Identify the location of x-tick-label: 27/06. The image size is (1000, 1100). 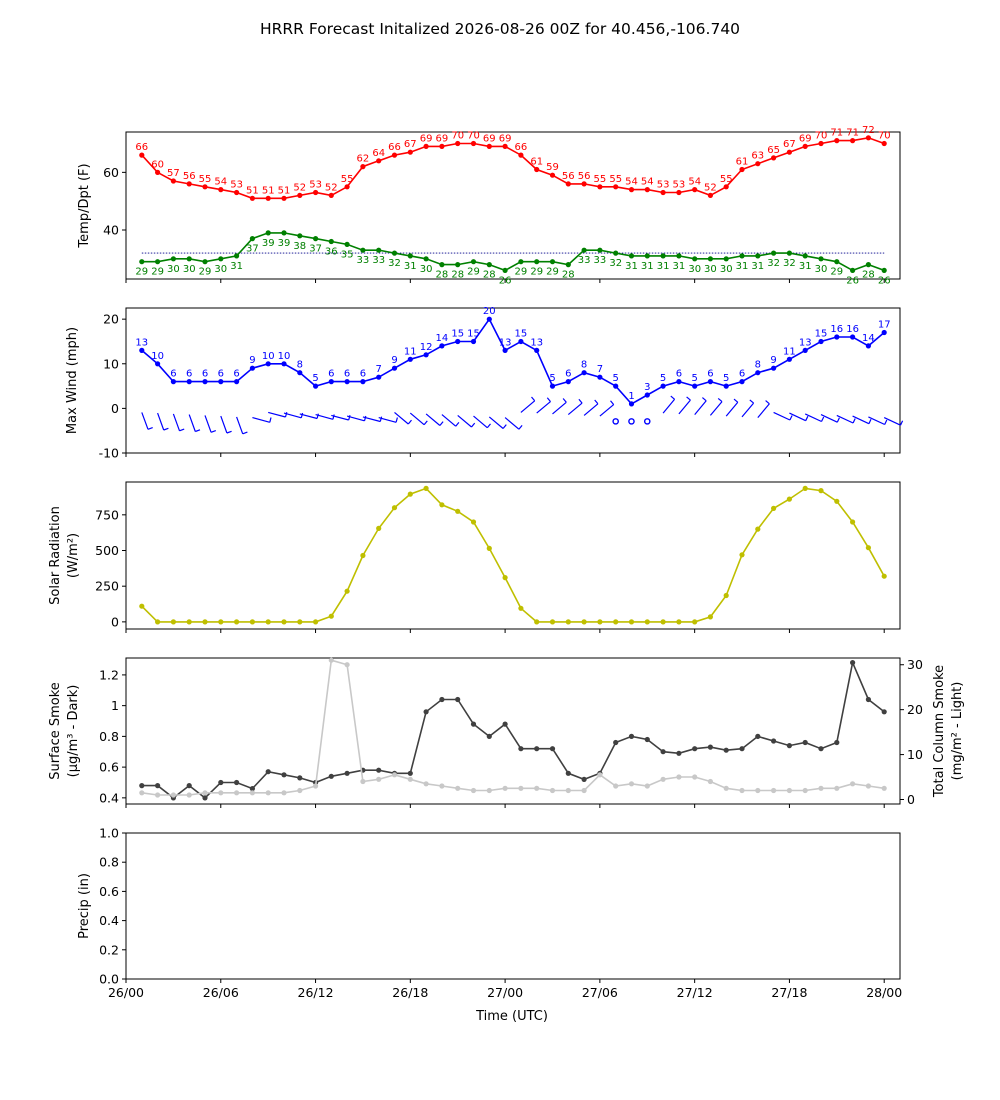
(600, 992).